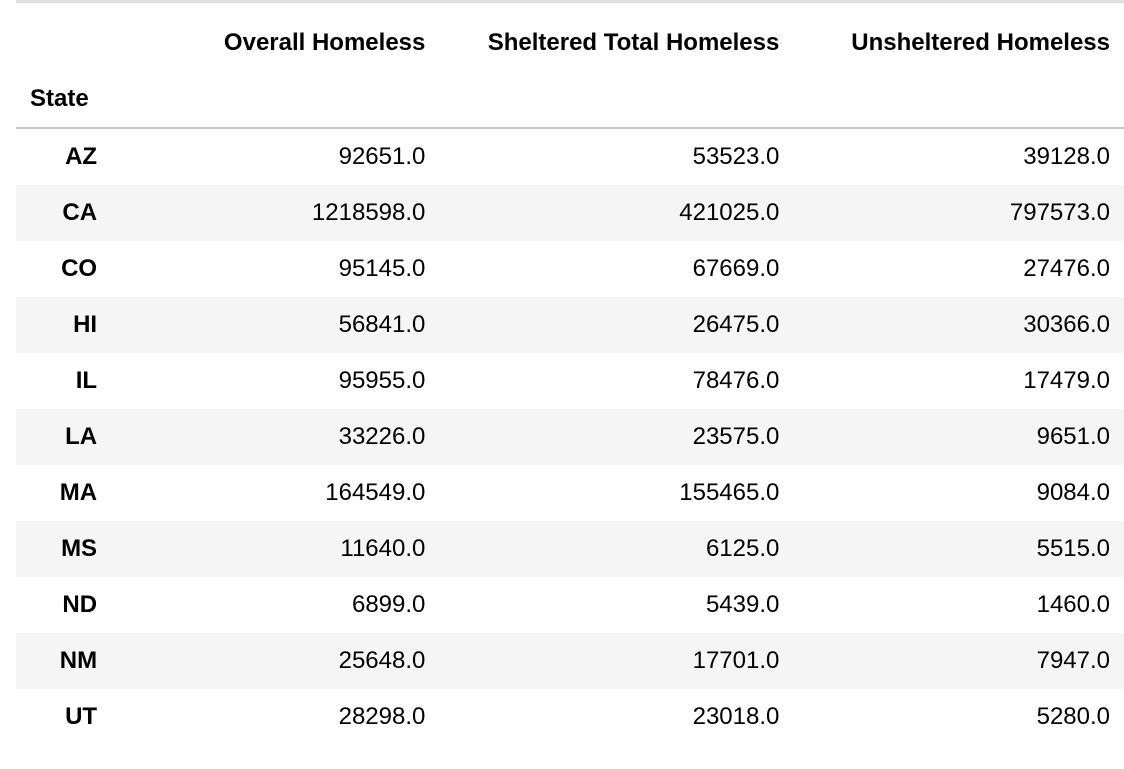 The width and height of the screenshot is (1124, 769). Describe the element at coordinates (1066, 380) in the screenshot. I see `cell-unsheltered-homeless: 17479.0` at that location.